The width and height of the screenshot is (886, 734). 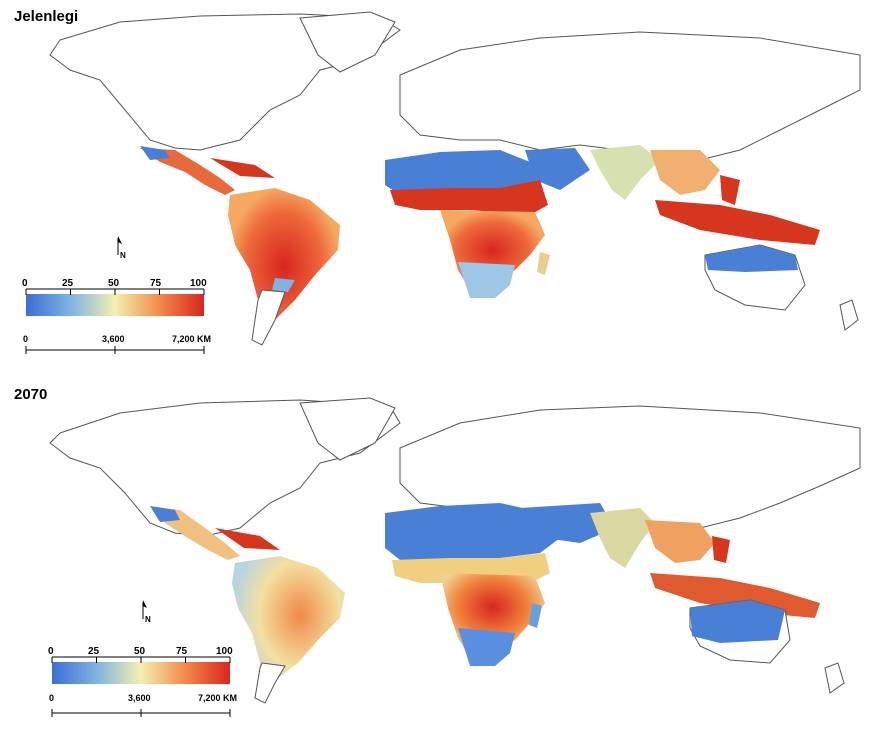 I want to click on australia-main, so click(x=737, y=621).